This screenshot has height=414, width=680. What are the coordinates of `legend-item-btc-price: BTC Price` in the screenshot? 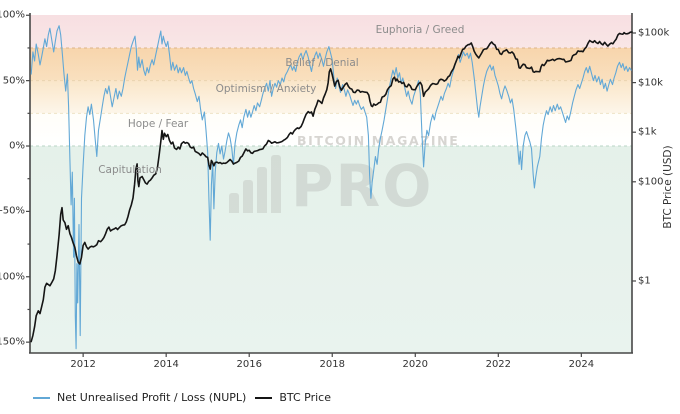 It's located at (293, 397).